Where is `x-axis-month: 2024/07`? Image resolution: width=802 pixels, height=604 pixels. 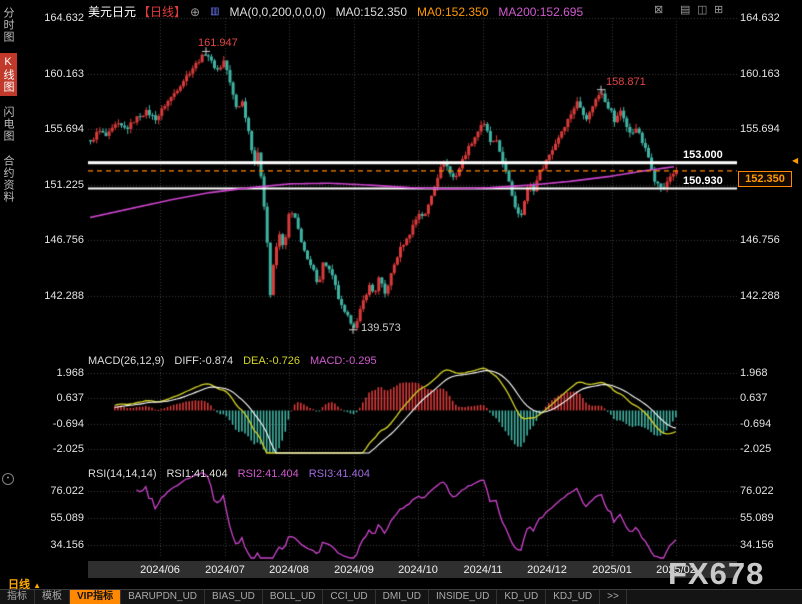 x-axis-month: 2024/07 is located at coordinates (225, 570).